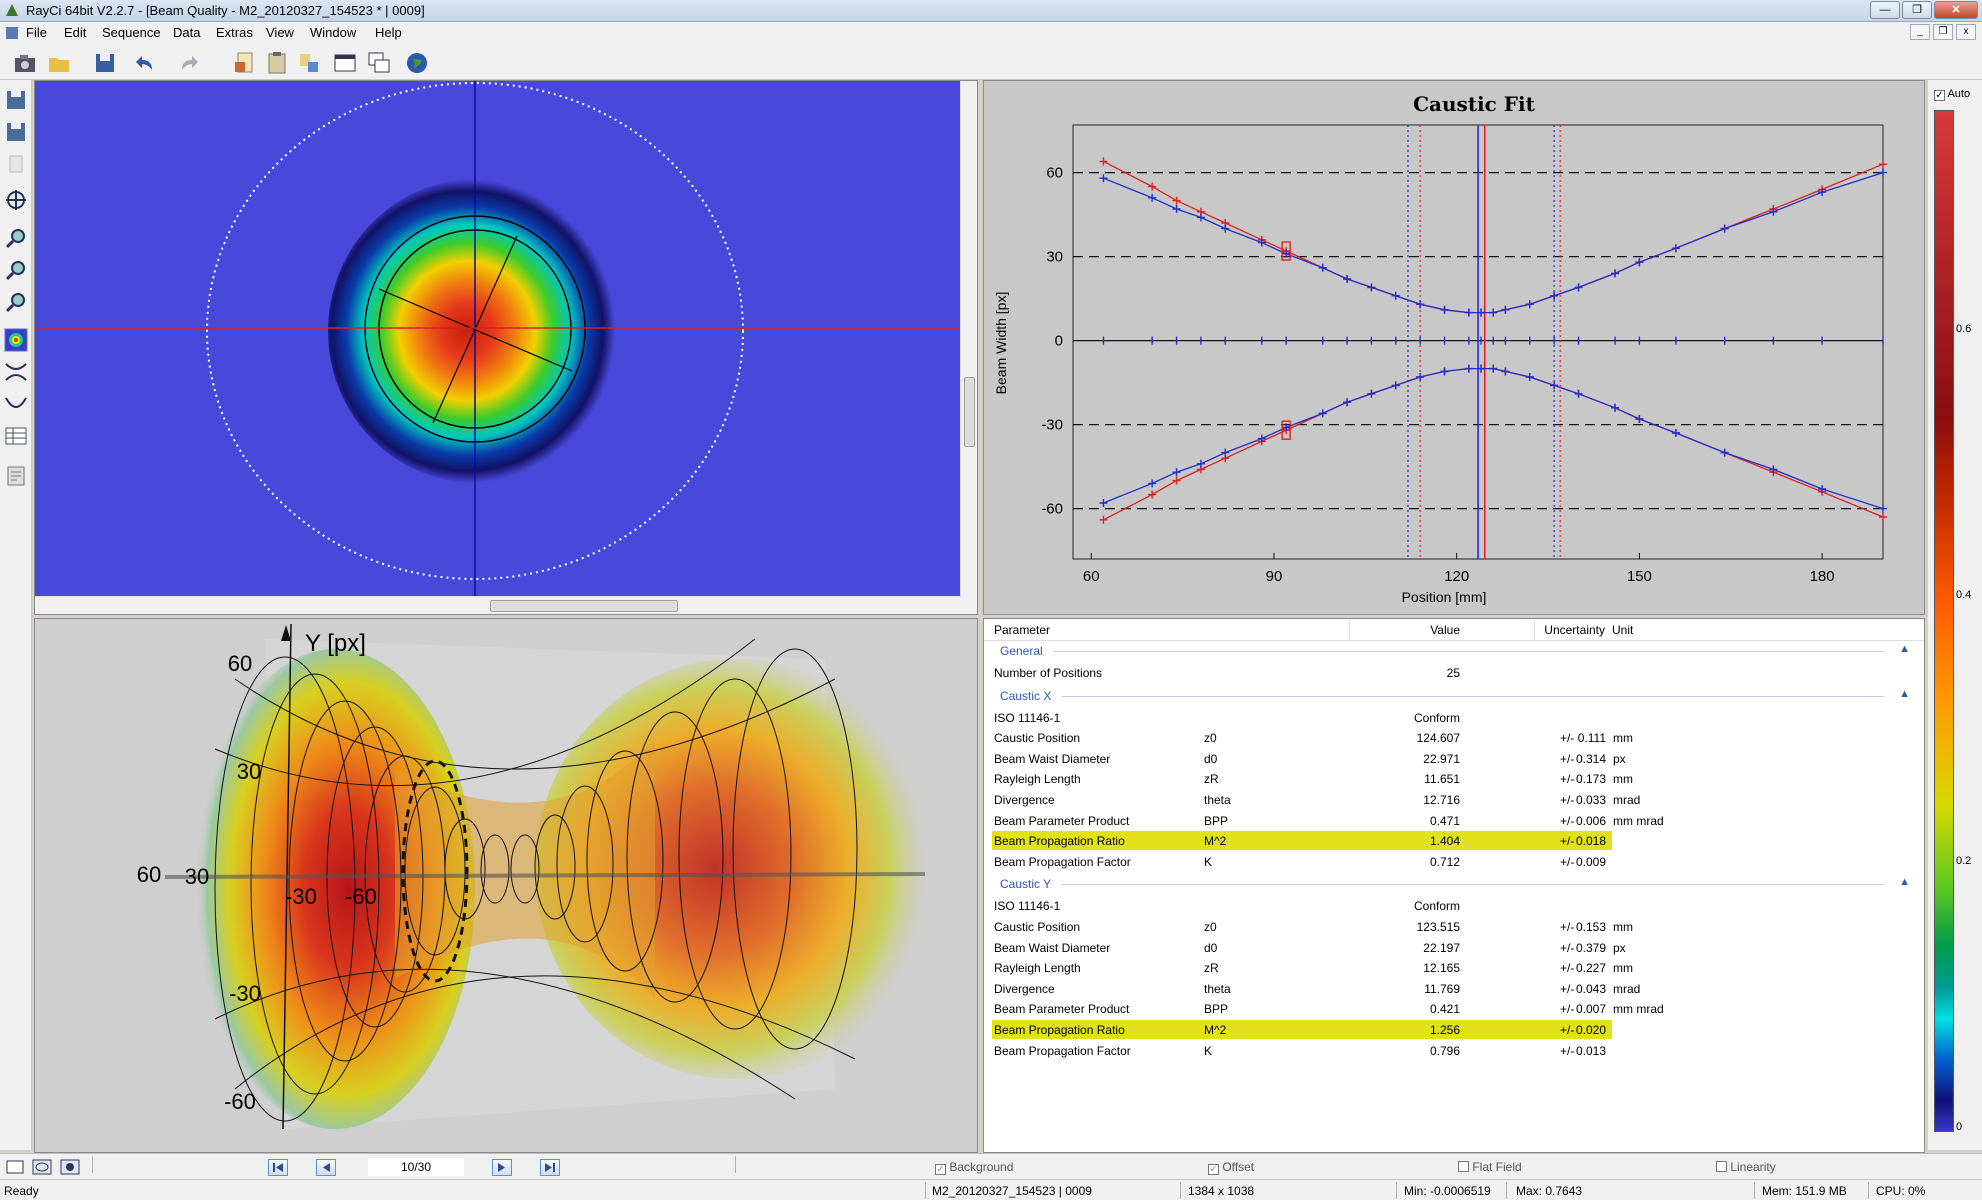  Describe the element at coordinates (1213, 1169) in the screenshot. I see `offset-checkbox: ✓` at that location.